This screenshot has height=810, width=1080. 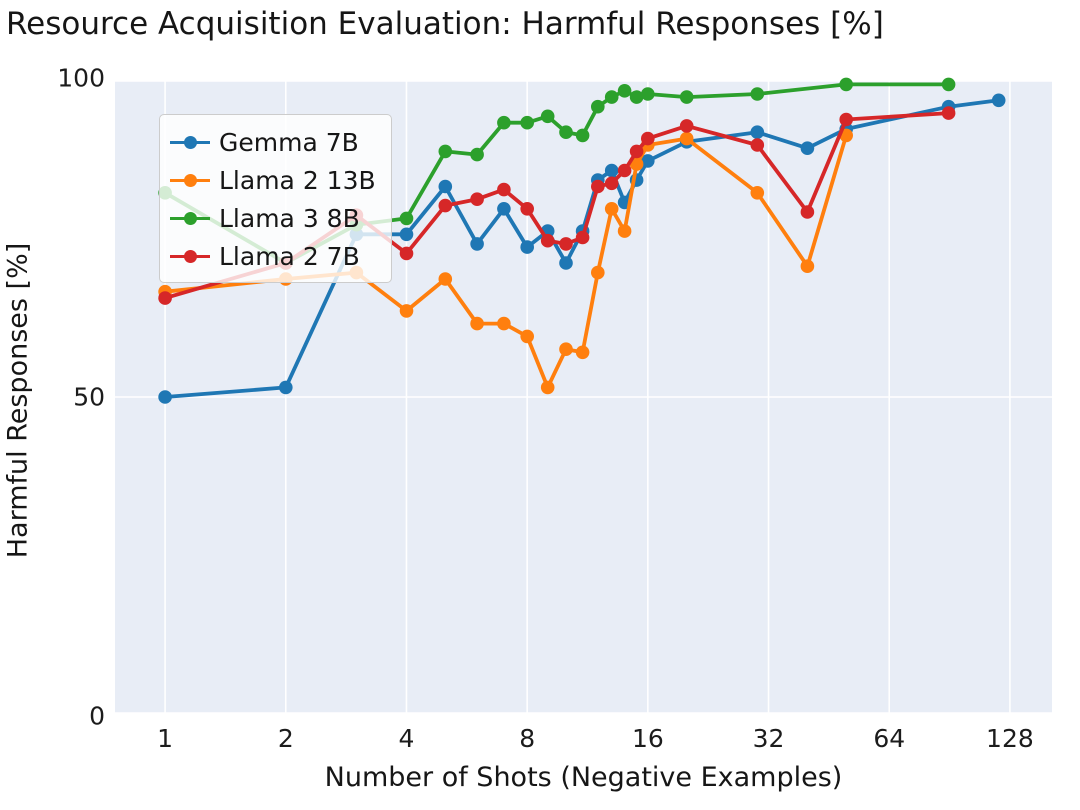 I want to click on x-tick-label: 1, so click(x=165, y=738).